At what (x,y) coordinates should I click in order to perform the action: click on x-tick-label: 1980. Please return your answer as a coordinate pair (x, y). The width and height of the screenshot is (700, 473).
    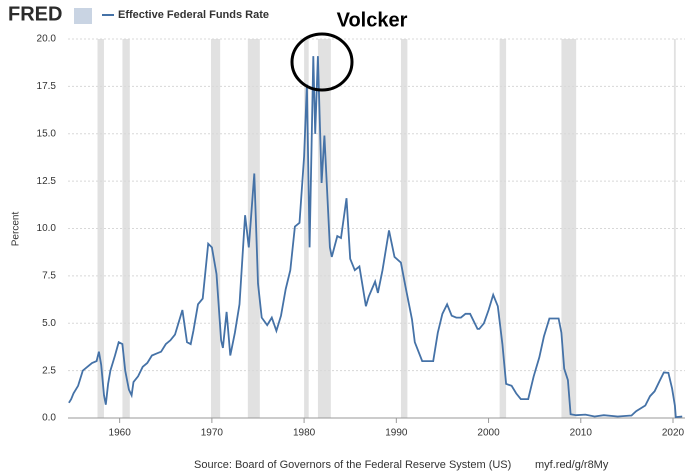
    Looking at the image, I should click on (304, 433).